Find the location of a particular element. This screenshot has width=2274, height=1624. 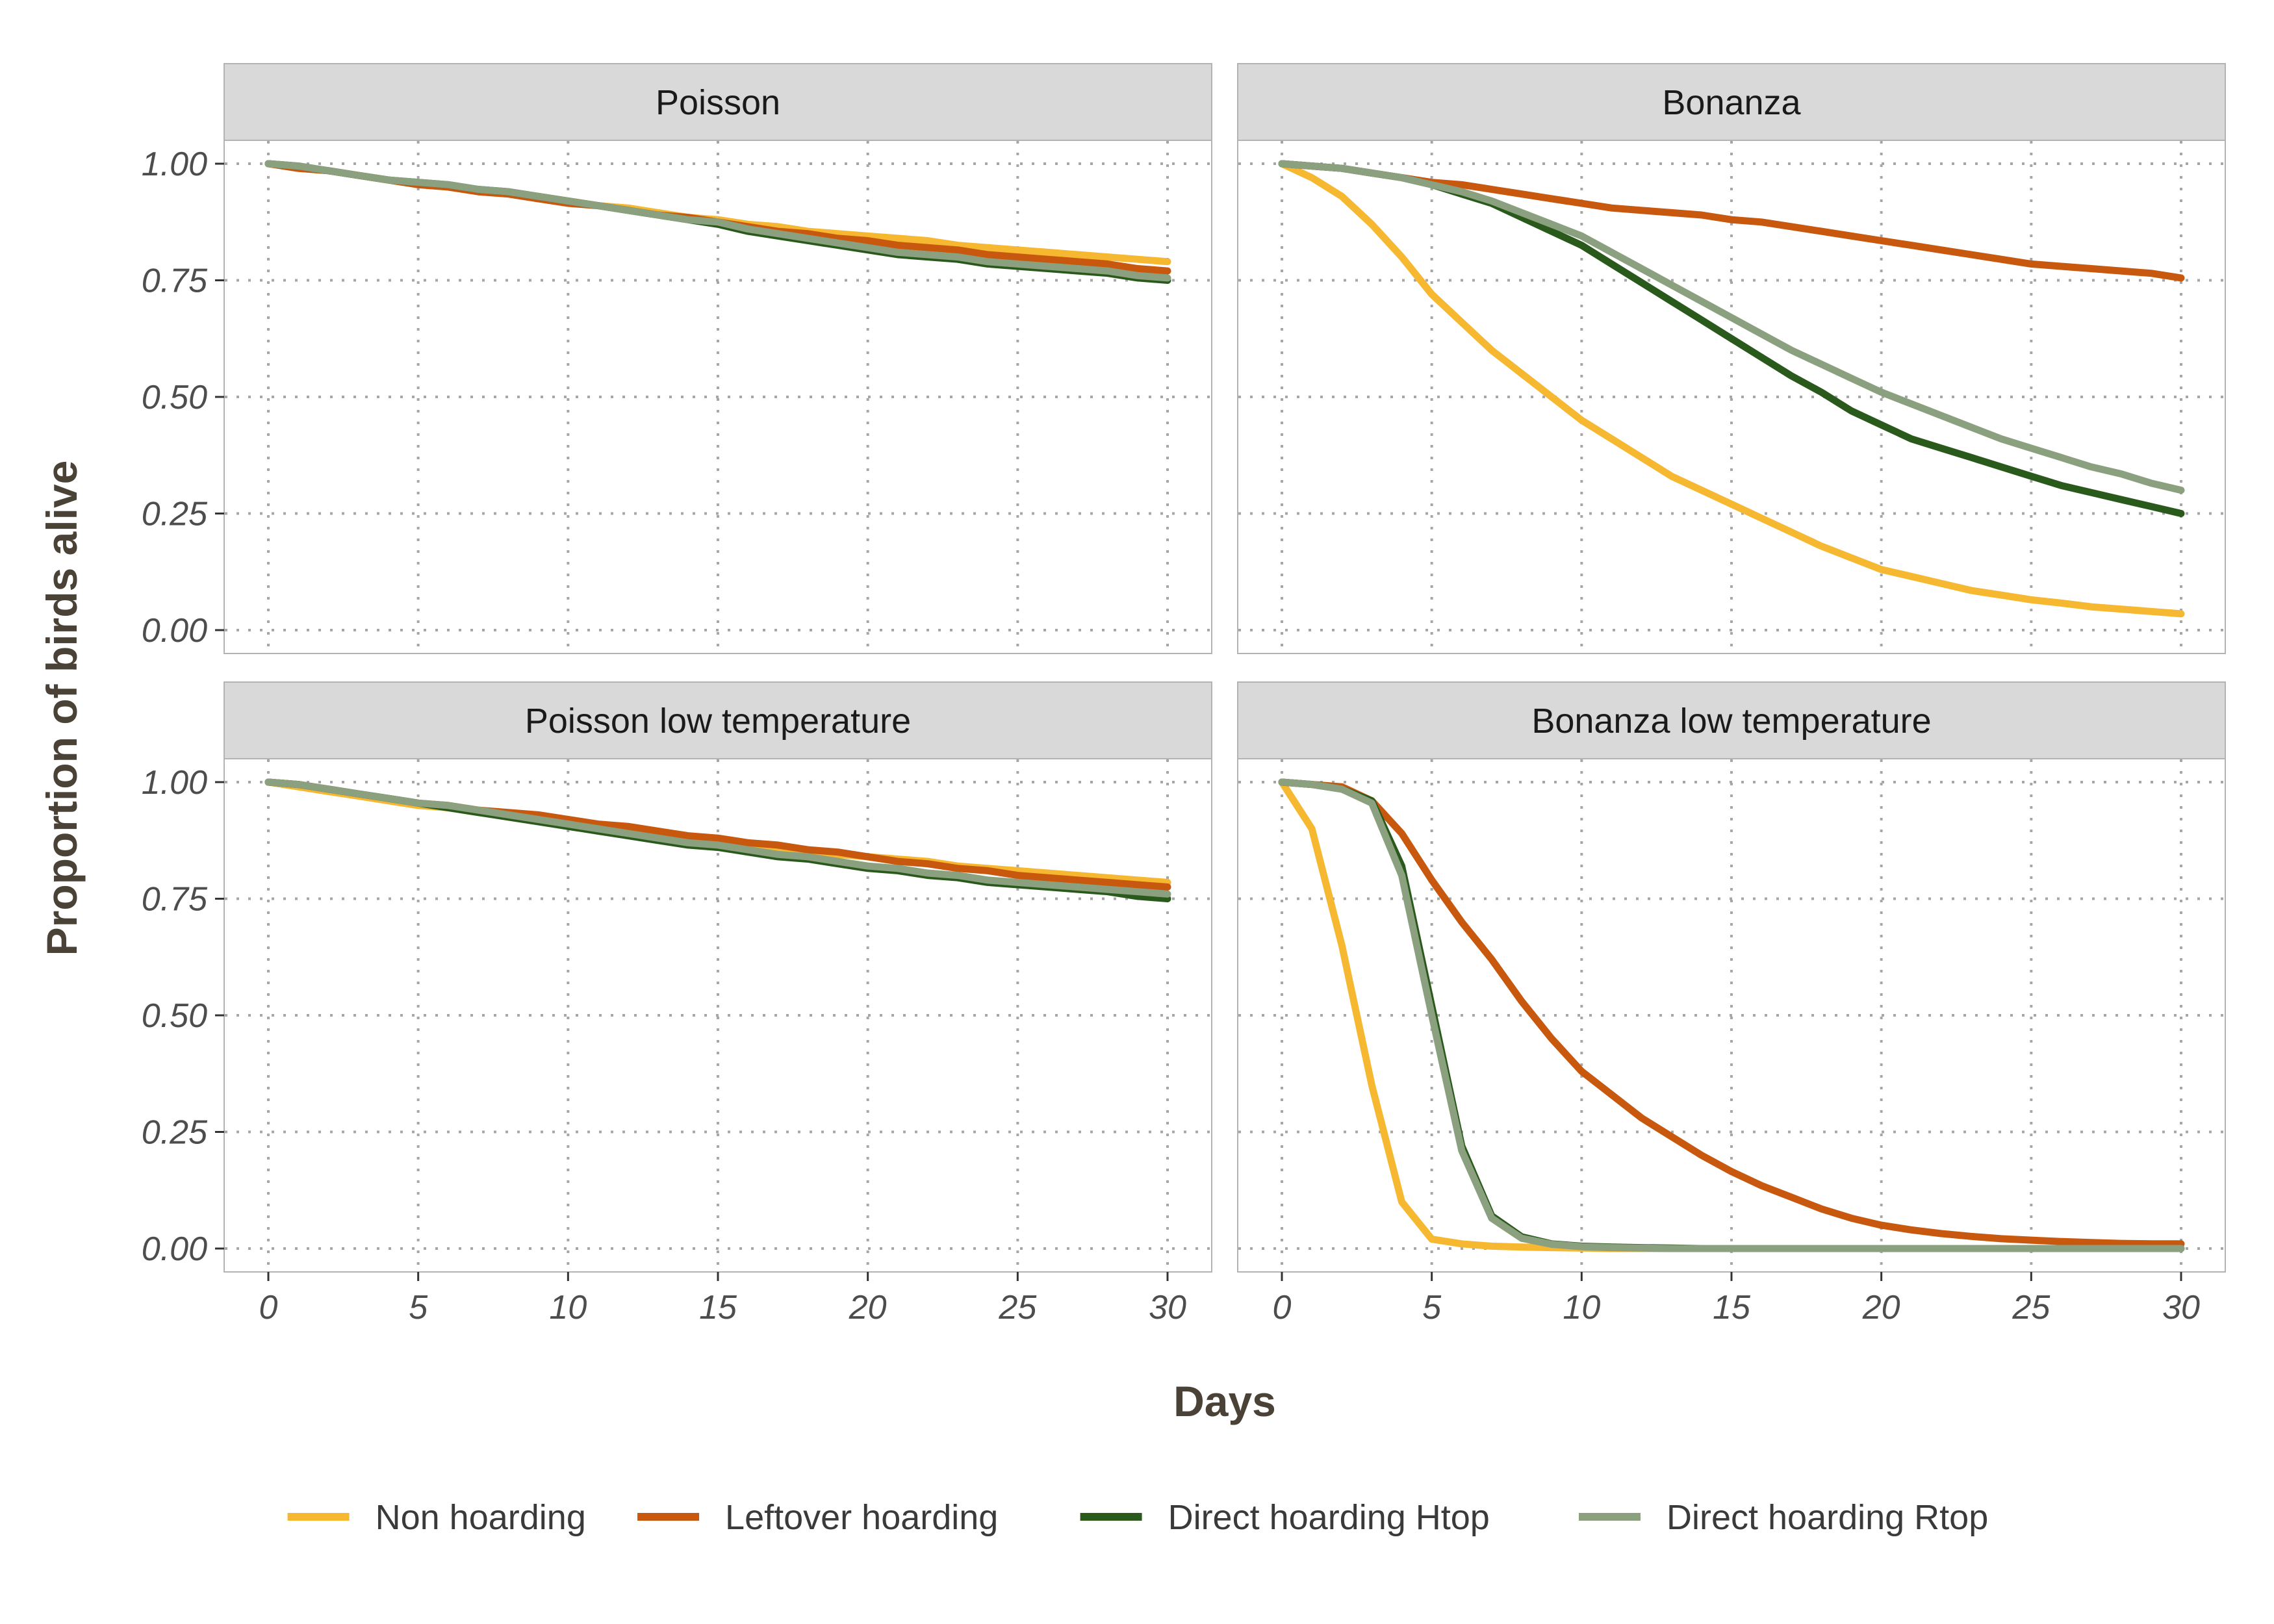

legend-label: Direct hoarding Htop is located at coordinates (1329, 1517).